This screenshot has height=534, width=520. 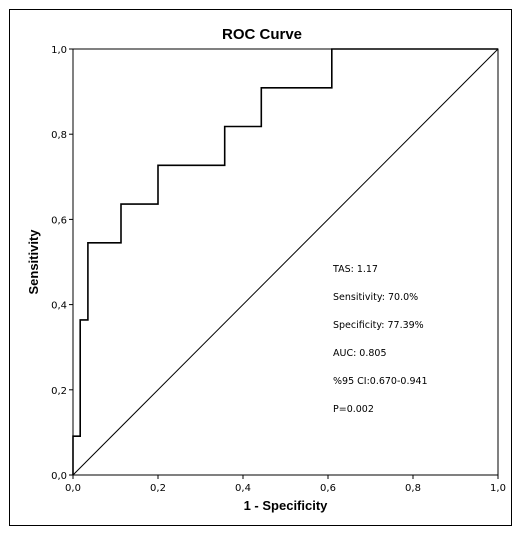 I want to click on annotation-text: Sensitivity: 70.0%, so click(x=375, y=297).